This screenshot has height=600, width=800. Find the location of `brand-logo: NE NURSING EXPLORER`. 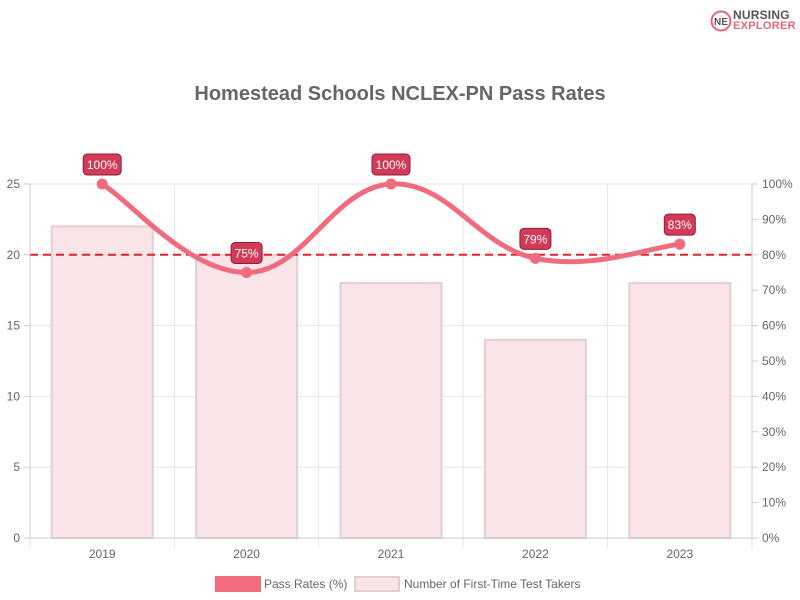

brand-logo: NE NURSING EXPLORER is located at coordinates (754, 22).